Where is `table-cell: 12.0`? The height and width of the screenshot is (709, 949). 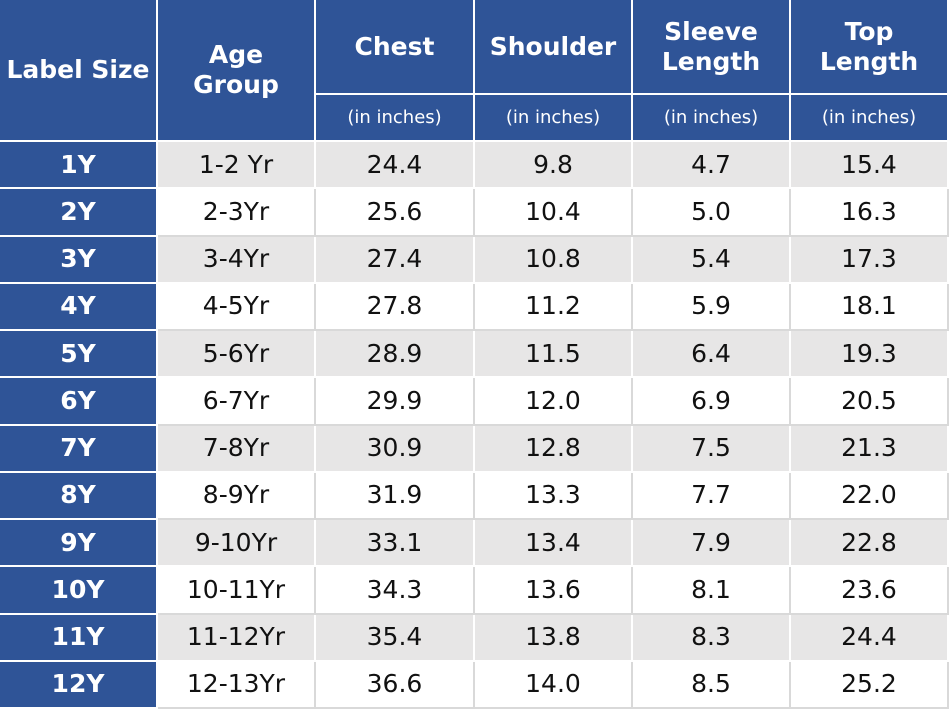 table-cell: 12.0 is located at coordinates (554, 402).